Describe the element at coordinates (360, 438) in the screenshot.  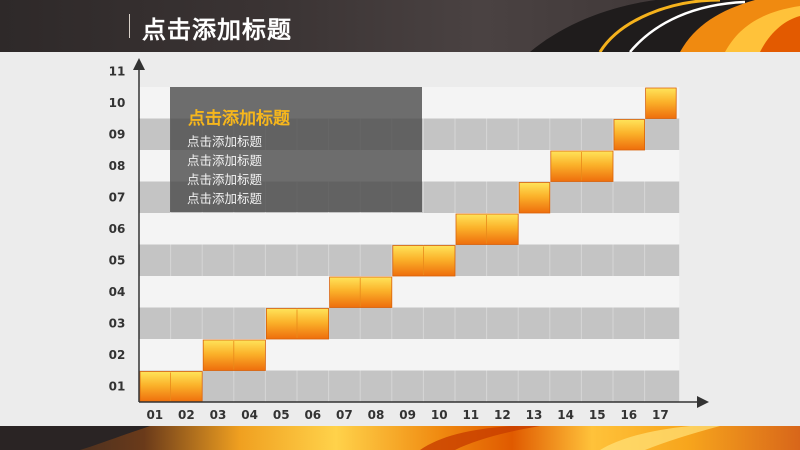
I see `footer-swirl-decoration` at that location.